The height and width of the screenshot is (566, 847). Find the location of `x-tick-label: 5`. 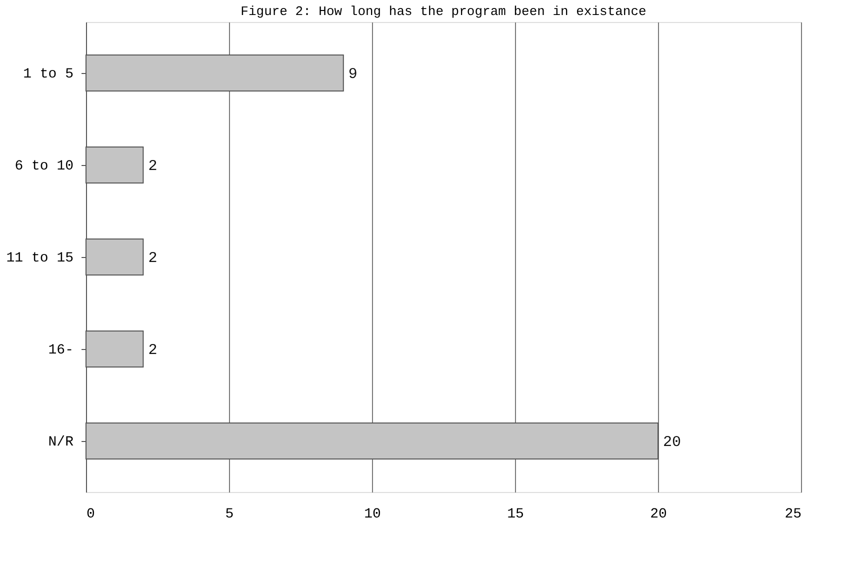

x-tick-label: 5 is located at coordinates (229, 514).